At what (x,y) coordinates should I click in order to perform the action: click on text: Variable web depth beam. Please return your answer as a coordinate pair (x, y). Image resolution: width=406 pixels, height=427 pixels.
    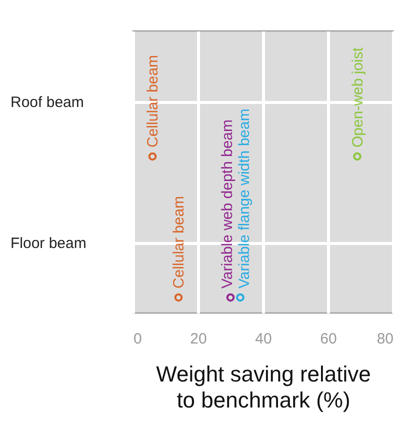
    Looking at the image, I should click on (227, 203).